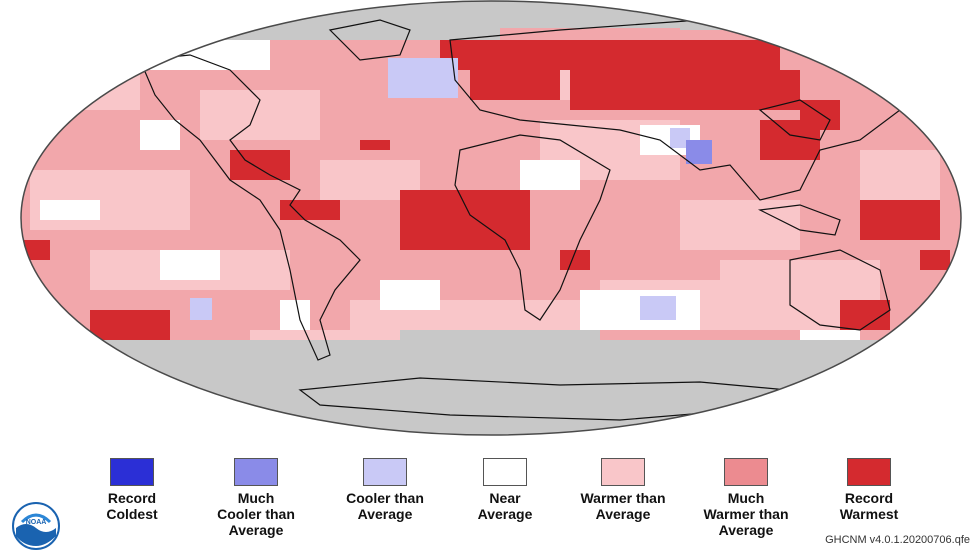 This screenshot has height=555, width=980. Describe the element at coordinates (132, 506) in the screenshot. I see `legend-label: Record Coldest` at that location.